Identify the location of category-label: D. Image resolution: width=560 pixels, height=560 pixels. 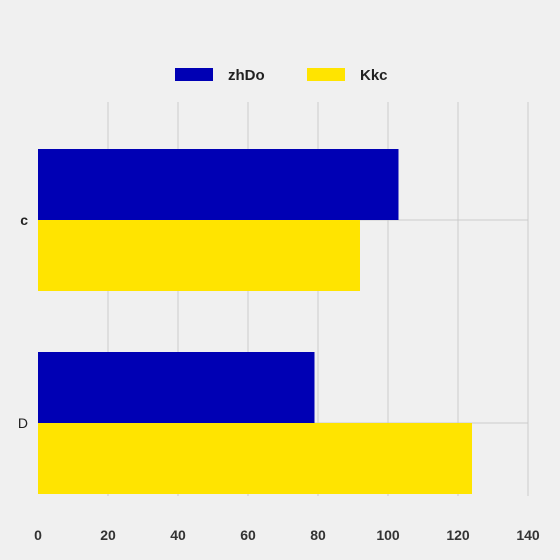
(23, 423).